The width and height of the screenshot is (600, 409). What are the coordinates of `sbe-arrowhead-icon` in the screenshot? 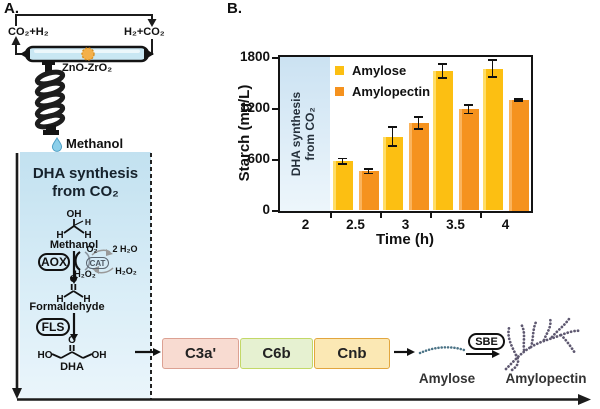 It's located at (496, 354).